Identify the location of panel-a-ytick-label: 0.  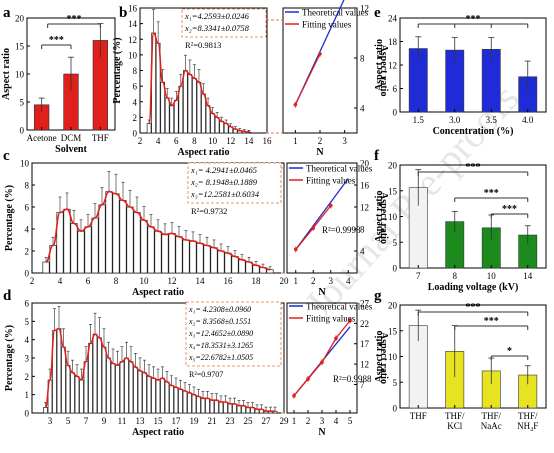
(22, 131).